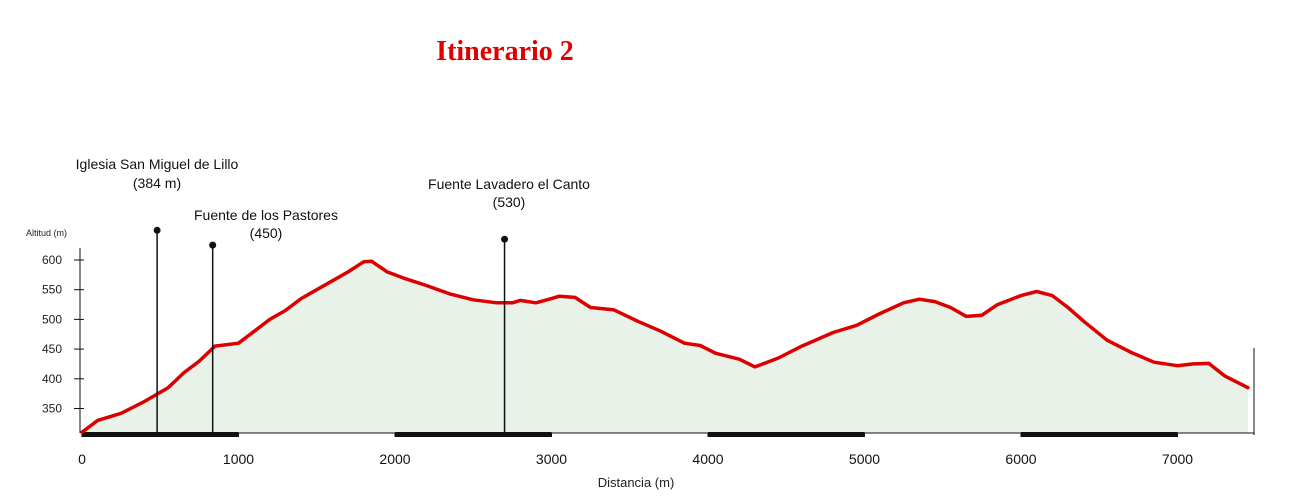 Image resolution: width=1292 pixels, height=496 pixels. I want to click on poi-marker: Fuente de los Pastores (450), so click(266, 320).